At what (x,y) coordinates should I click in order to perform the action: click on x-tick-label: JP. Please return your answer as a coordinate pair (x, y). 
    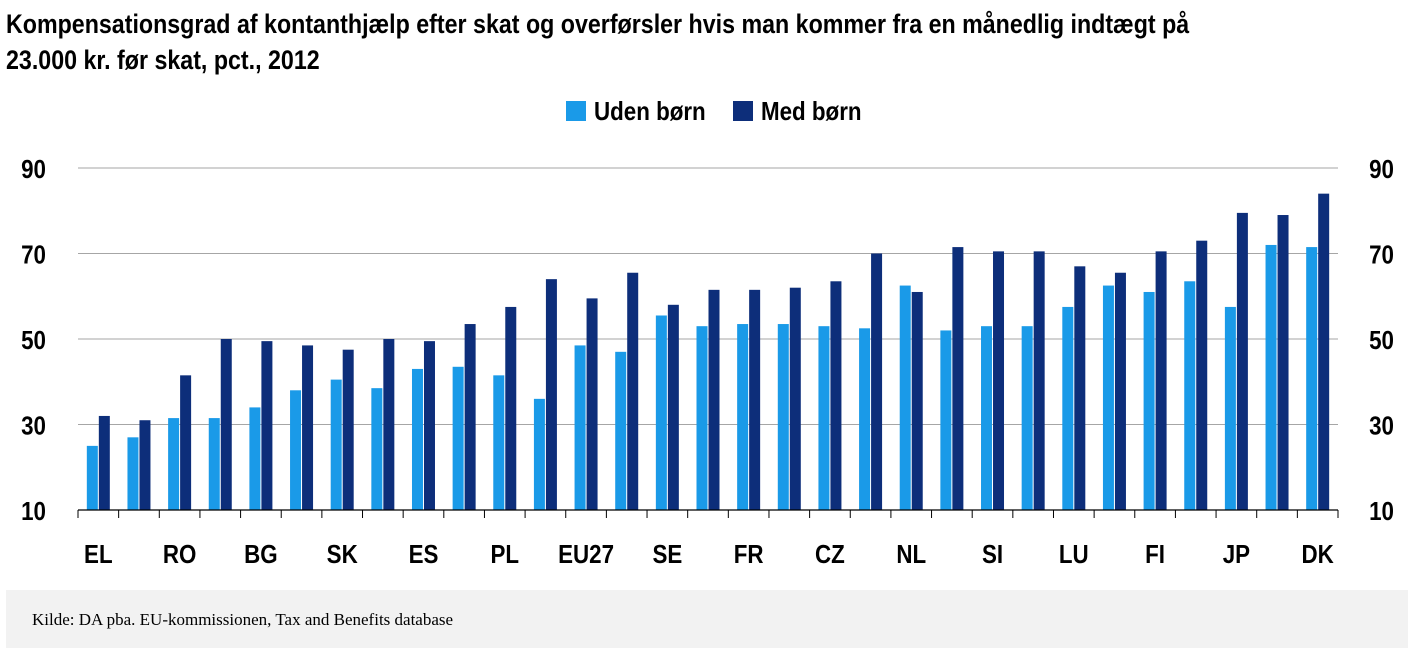
    Looking at the image, I should click on (1236, 554).